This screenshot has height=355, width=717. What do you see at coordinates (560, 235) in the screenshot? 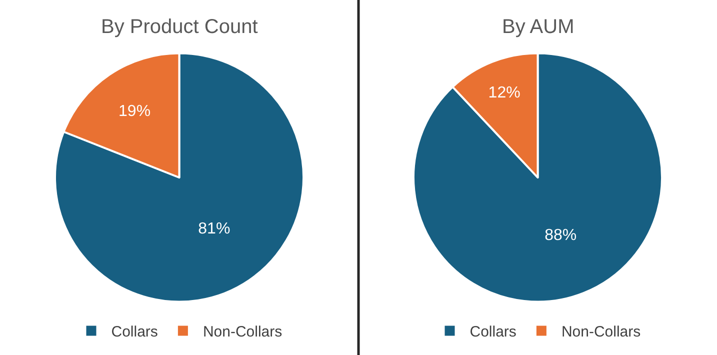
I see `data-label: 88%` at bounding box center [560, 235].